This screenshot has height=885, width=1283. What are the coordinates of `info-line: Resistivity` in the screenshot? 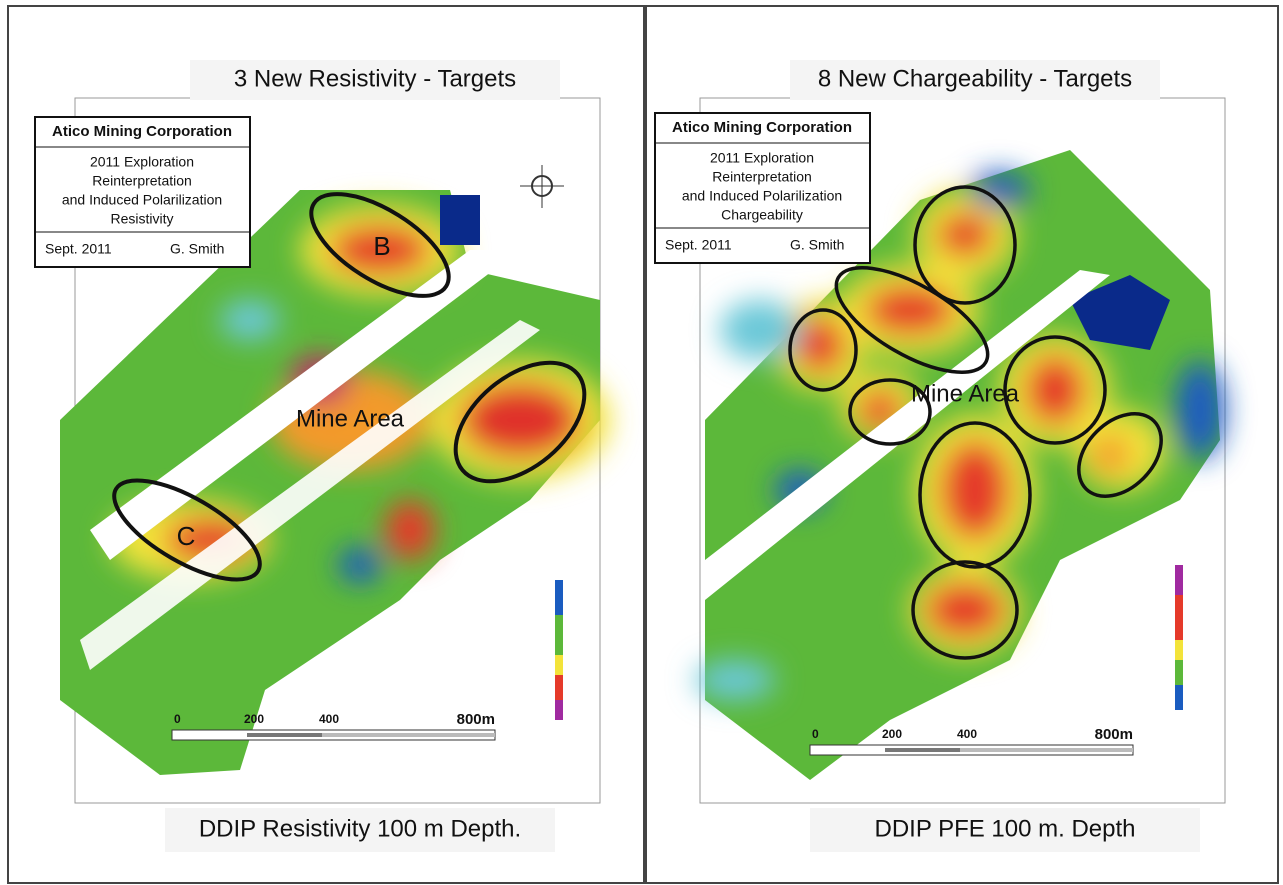 It's located at (141, 219).